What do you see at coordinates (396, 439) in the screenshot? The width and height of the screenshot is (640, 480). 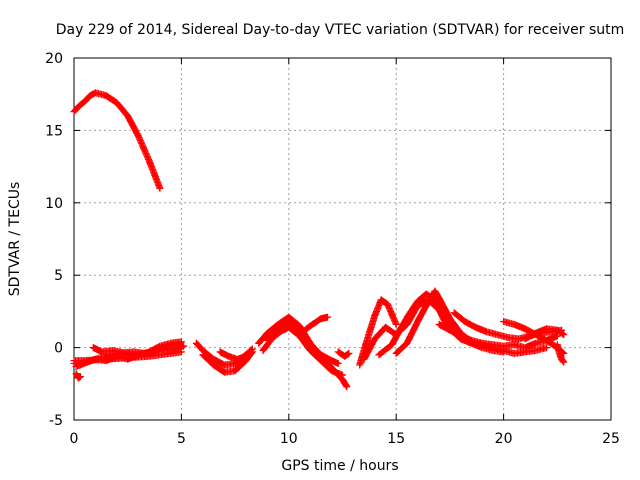 I see `x-tick-label: 15` at bounding box center [396, 439].